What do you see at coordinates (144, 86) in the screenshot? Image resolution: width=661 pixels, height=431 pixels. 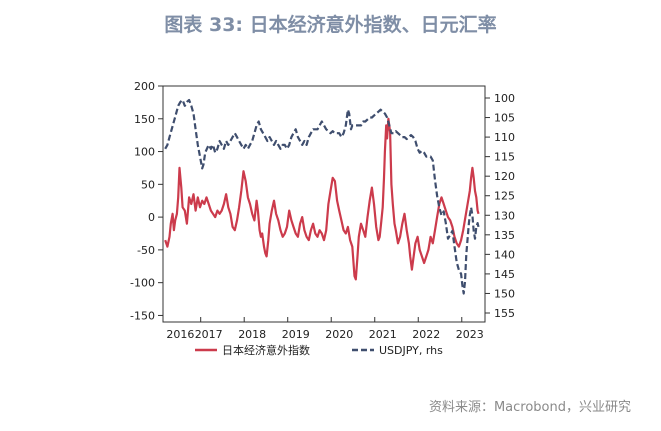 I see `left-axis-tick-label: 200` at bounding box center [144, 86].